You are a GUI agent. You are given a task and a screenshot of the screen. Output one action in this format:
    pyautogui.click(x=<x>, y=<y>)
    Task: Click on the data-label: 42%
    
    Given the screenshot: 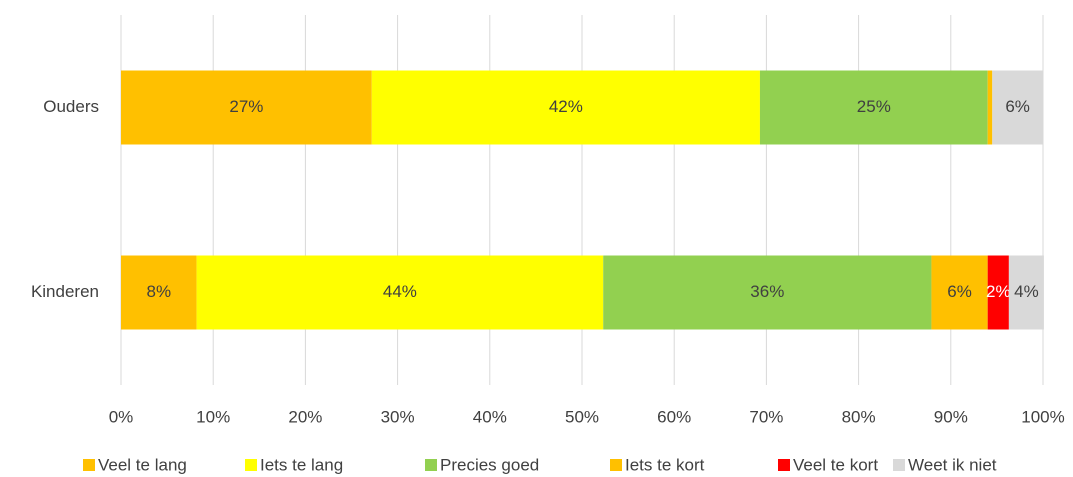 What is the action you would take?
    pyautogui.click(x=566, y=106)
    